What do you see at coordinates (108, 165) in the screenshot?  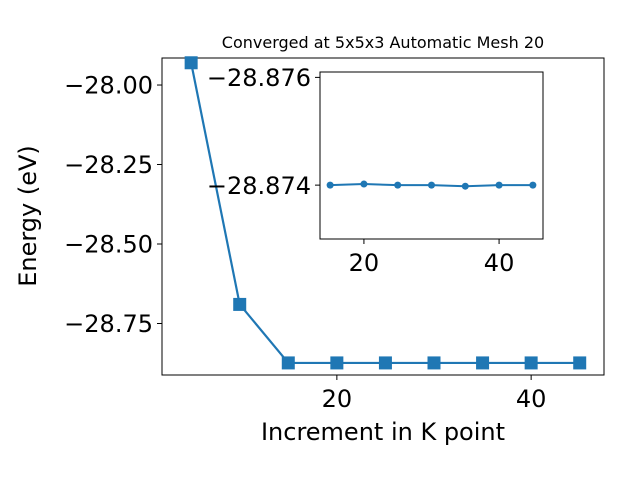 I see `main-y-tick-label: −28.25` at bounding box center [108, 165].